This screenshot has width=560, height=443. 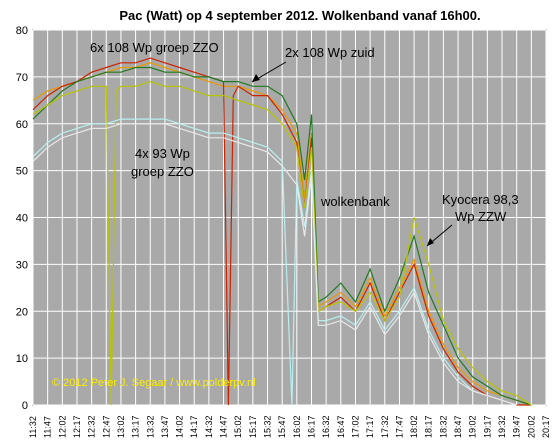 I want to click on x-tick-label: 16:47, so click(x=341, y=426).